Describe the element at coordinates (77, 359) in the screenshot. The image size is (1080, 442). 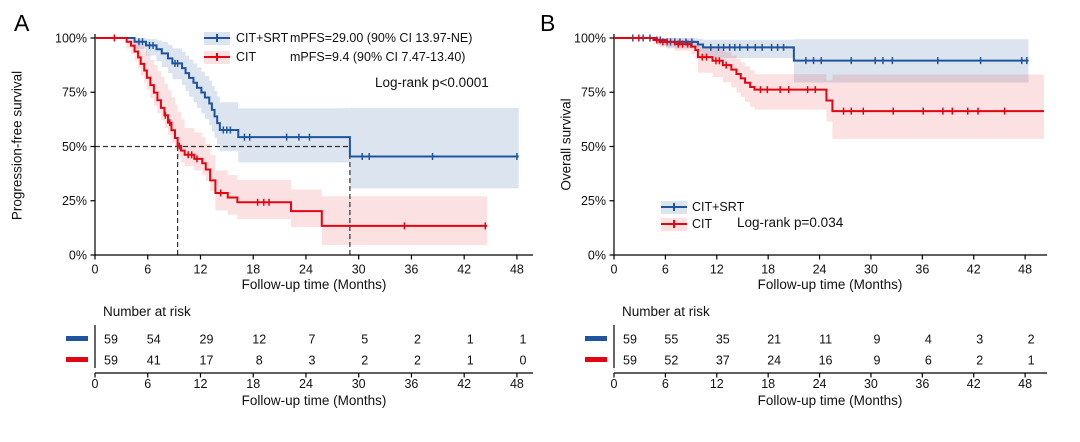
I see `risk-key-cit-a` at that location.